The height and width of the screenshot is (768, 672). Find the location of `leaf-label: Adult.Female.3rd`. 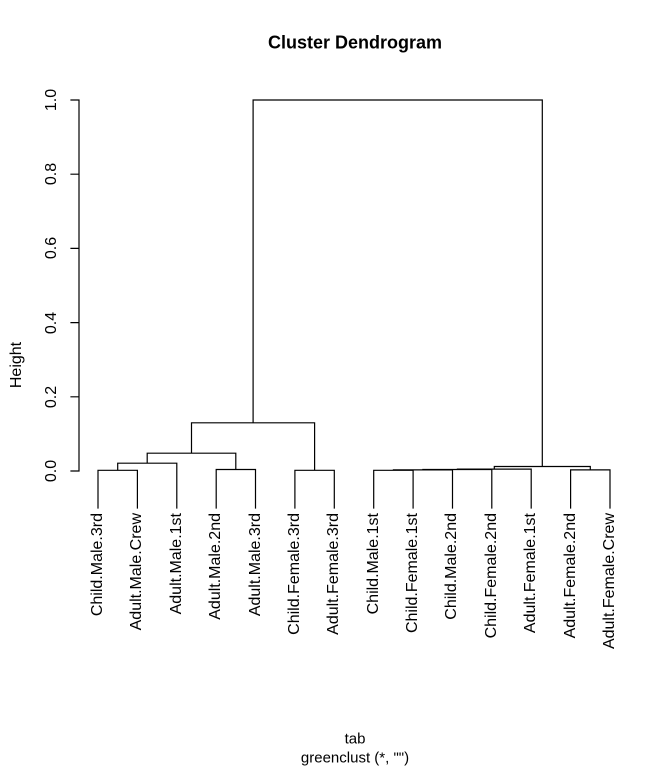

leaf-label: Adult.Female.3rd is located at coordinates (334, 574).